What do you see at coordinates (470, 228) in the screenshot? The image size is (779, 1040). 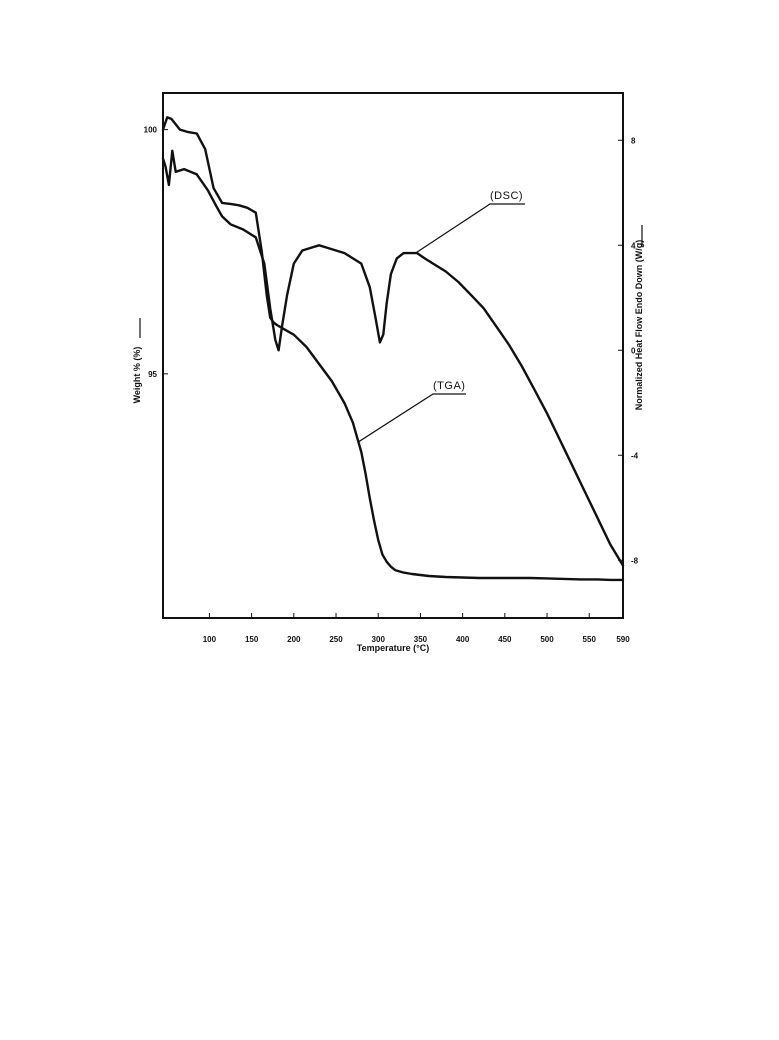 I see `dsc-leader-line` at bounding box center [470, 228].